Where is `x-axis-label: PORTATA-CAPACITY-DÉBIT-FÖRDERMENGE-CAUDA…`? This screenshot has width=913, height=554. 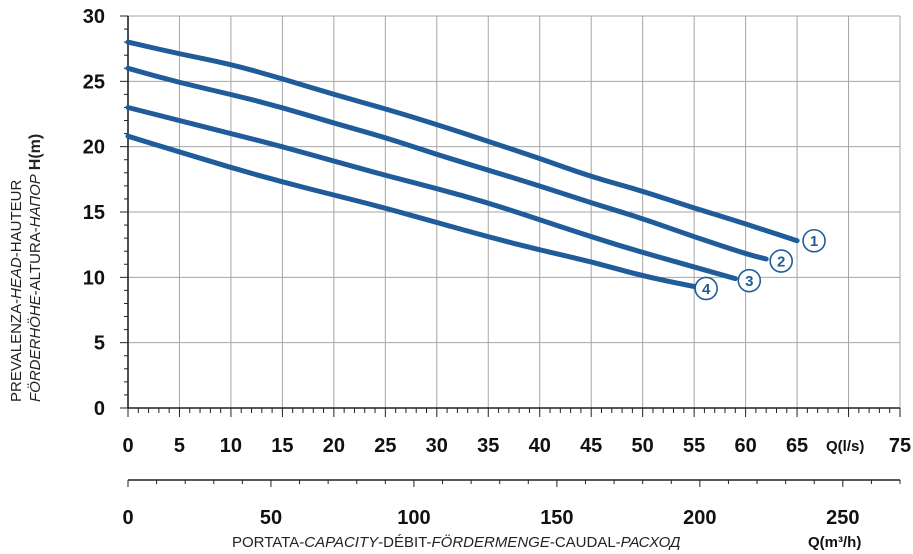 x-axis-label: PORTATA-CAPACITY-DÉBIT-FÖRDERMENGE-CAUDA… is located at coordinates (456, 542).